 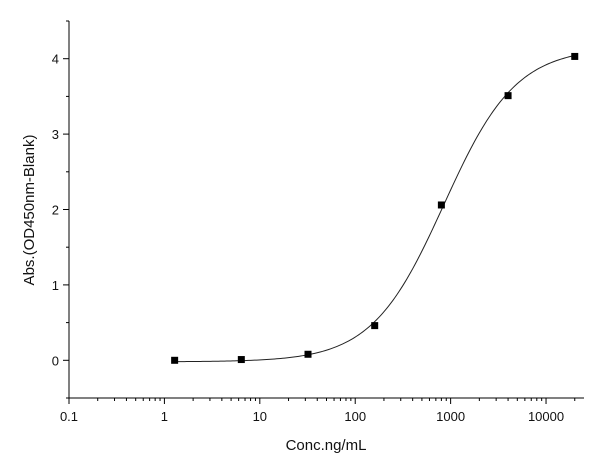 What do you see at coordinates (260, 416) in the screenshot?
I see `x-tick-label: 10` at bounding box center [260, 416].